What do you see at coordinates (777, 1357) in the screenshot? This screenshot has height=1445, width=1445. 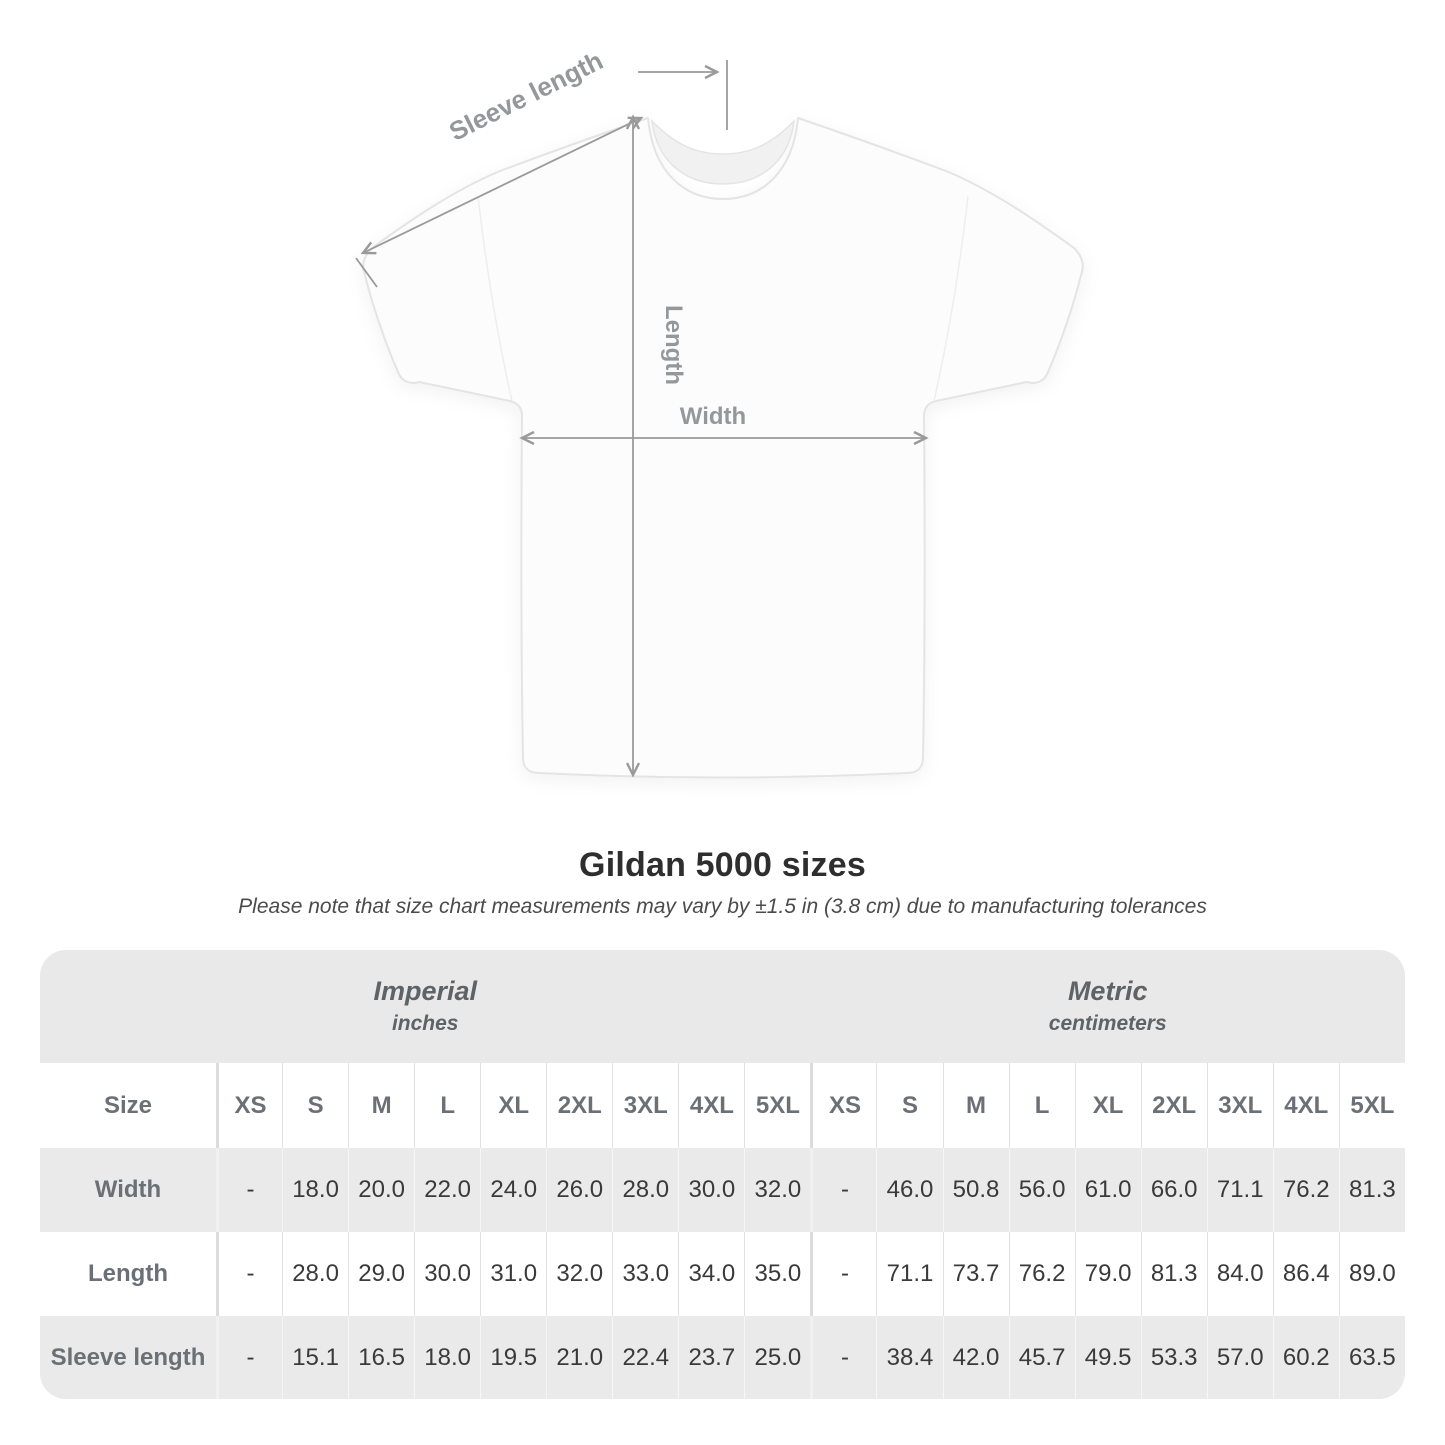 I see `table-cell: 25.0` at bounding box center [777, 1357].